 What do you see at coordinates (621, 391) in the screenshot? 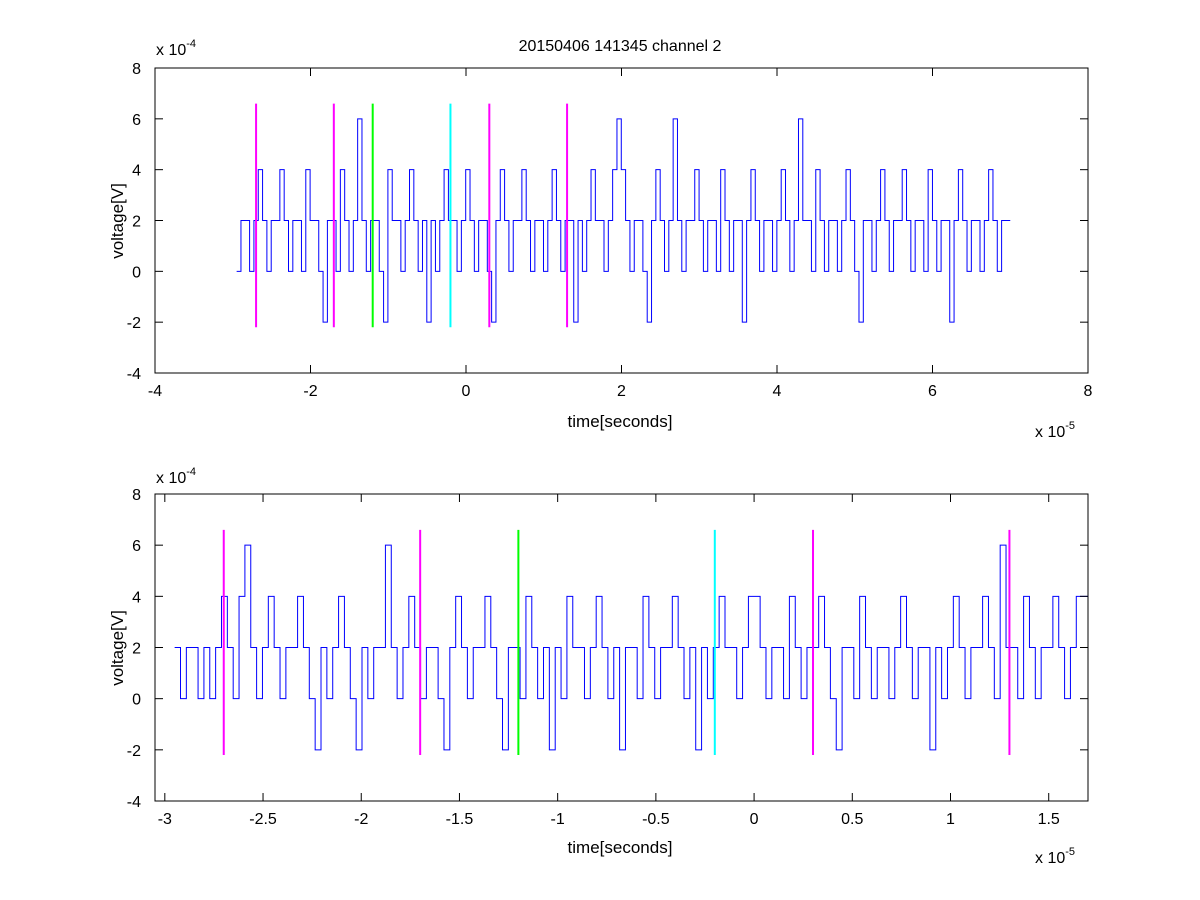
I see `top-plot-x-tick-label: 2` at bounding box center [621, 391].